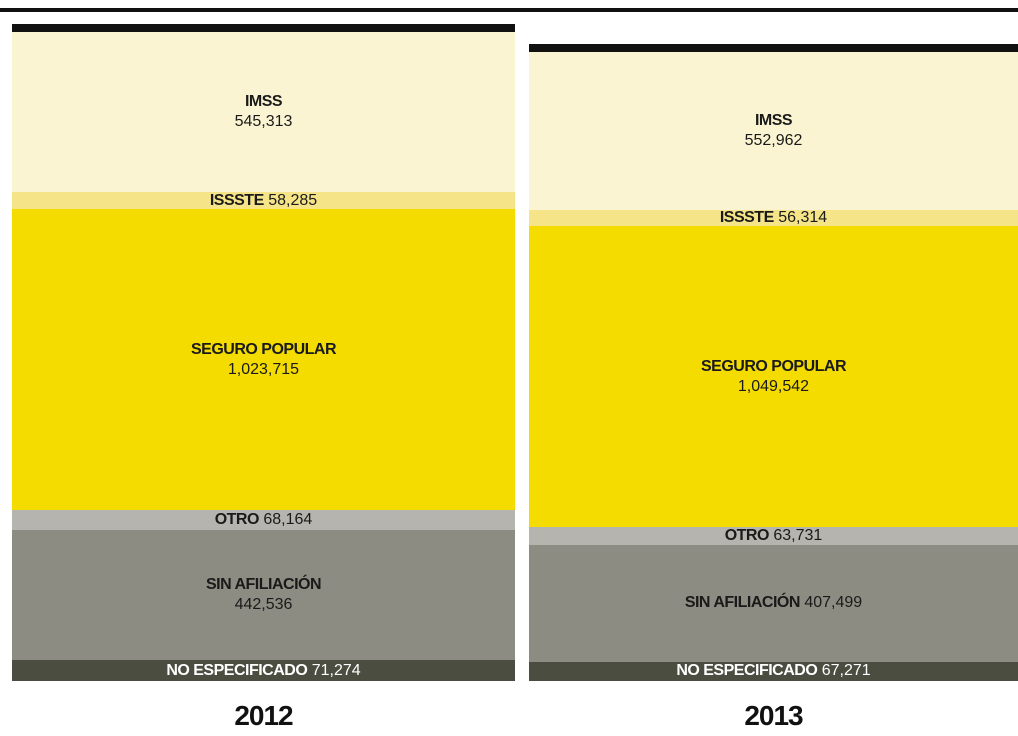 Image resolution: width=1018 pixels, height=736 pixels. What do you see at coordinates (263, 369) in the screenshot?
I see `segment-value: 1,023,715` at bounding box center [263, 369].